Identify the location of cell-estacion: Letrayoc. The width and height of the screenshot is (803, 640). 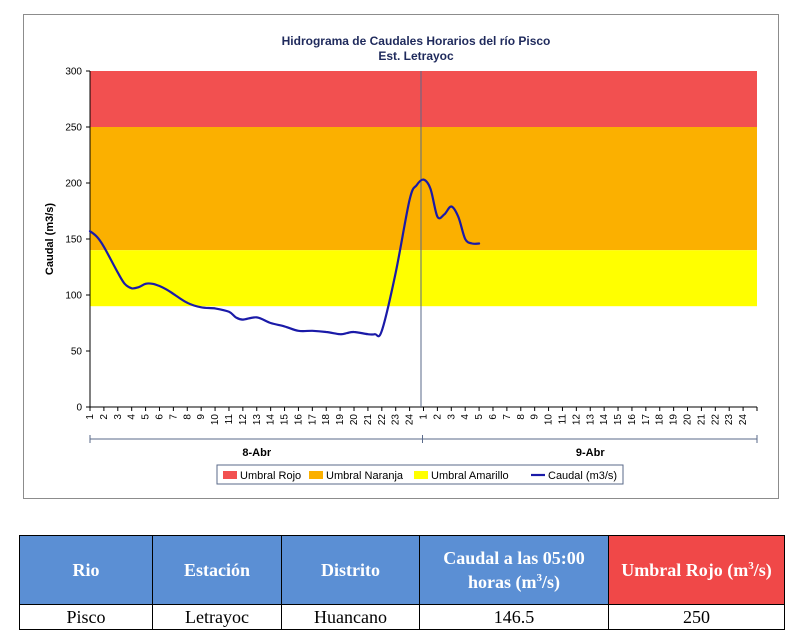
(217, 617).